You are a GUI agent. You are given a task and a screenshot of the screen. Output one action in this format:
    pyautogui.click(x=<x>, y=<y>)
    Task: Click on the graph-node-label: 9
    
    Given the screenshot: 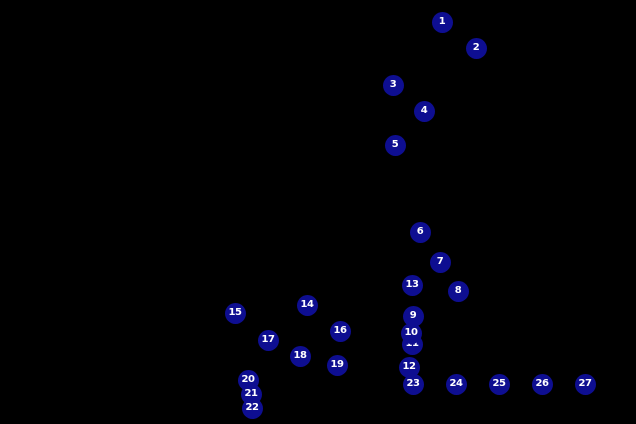 What is the action you would take?
    pyautogui.click(x=413, y=315)
    